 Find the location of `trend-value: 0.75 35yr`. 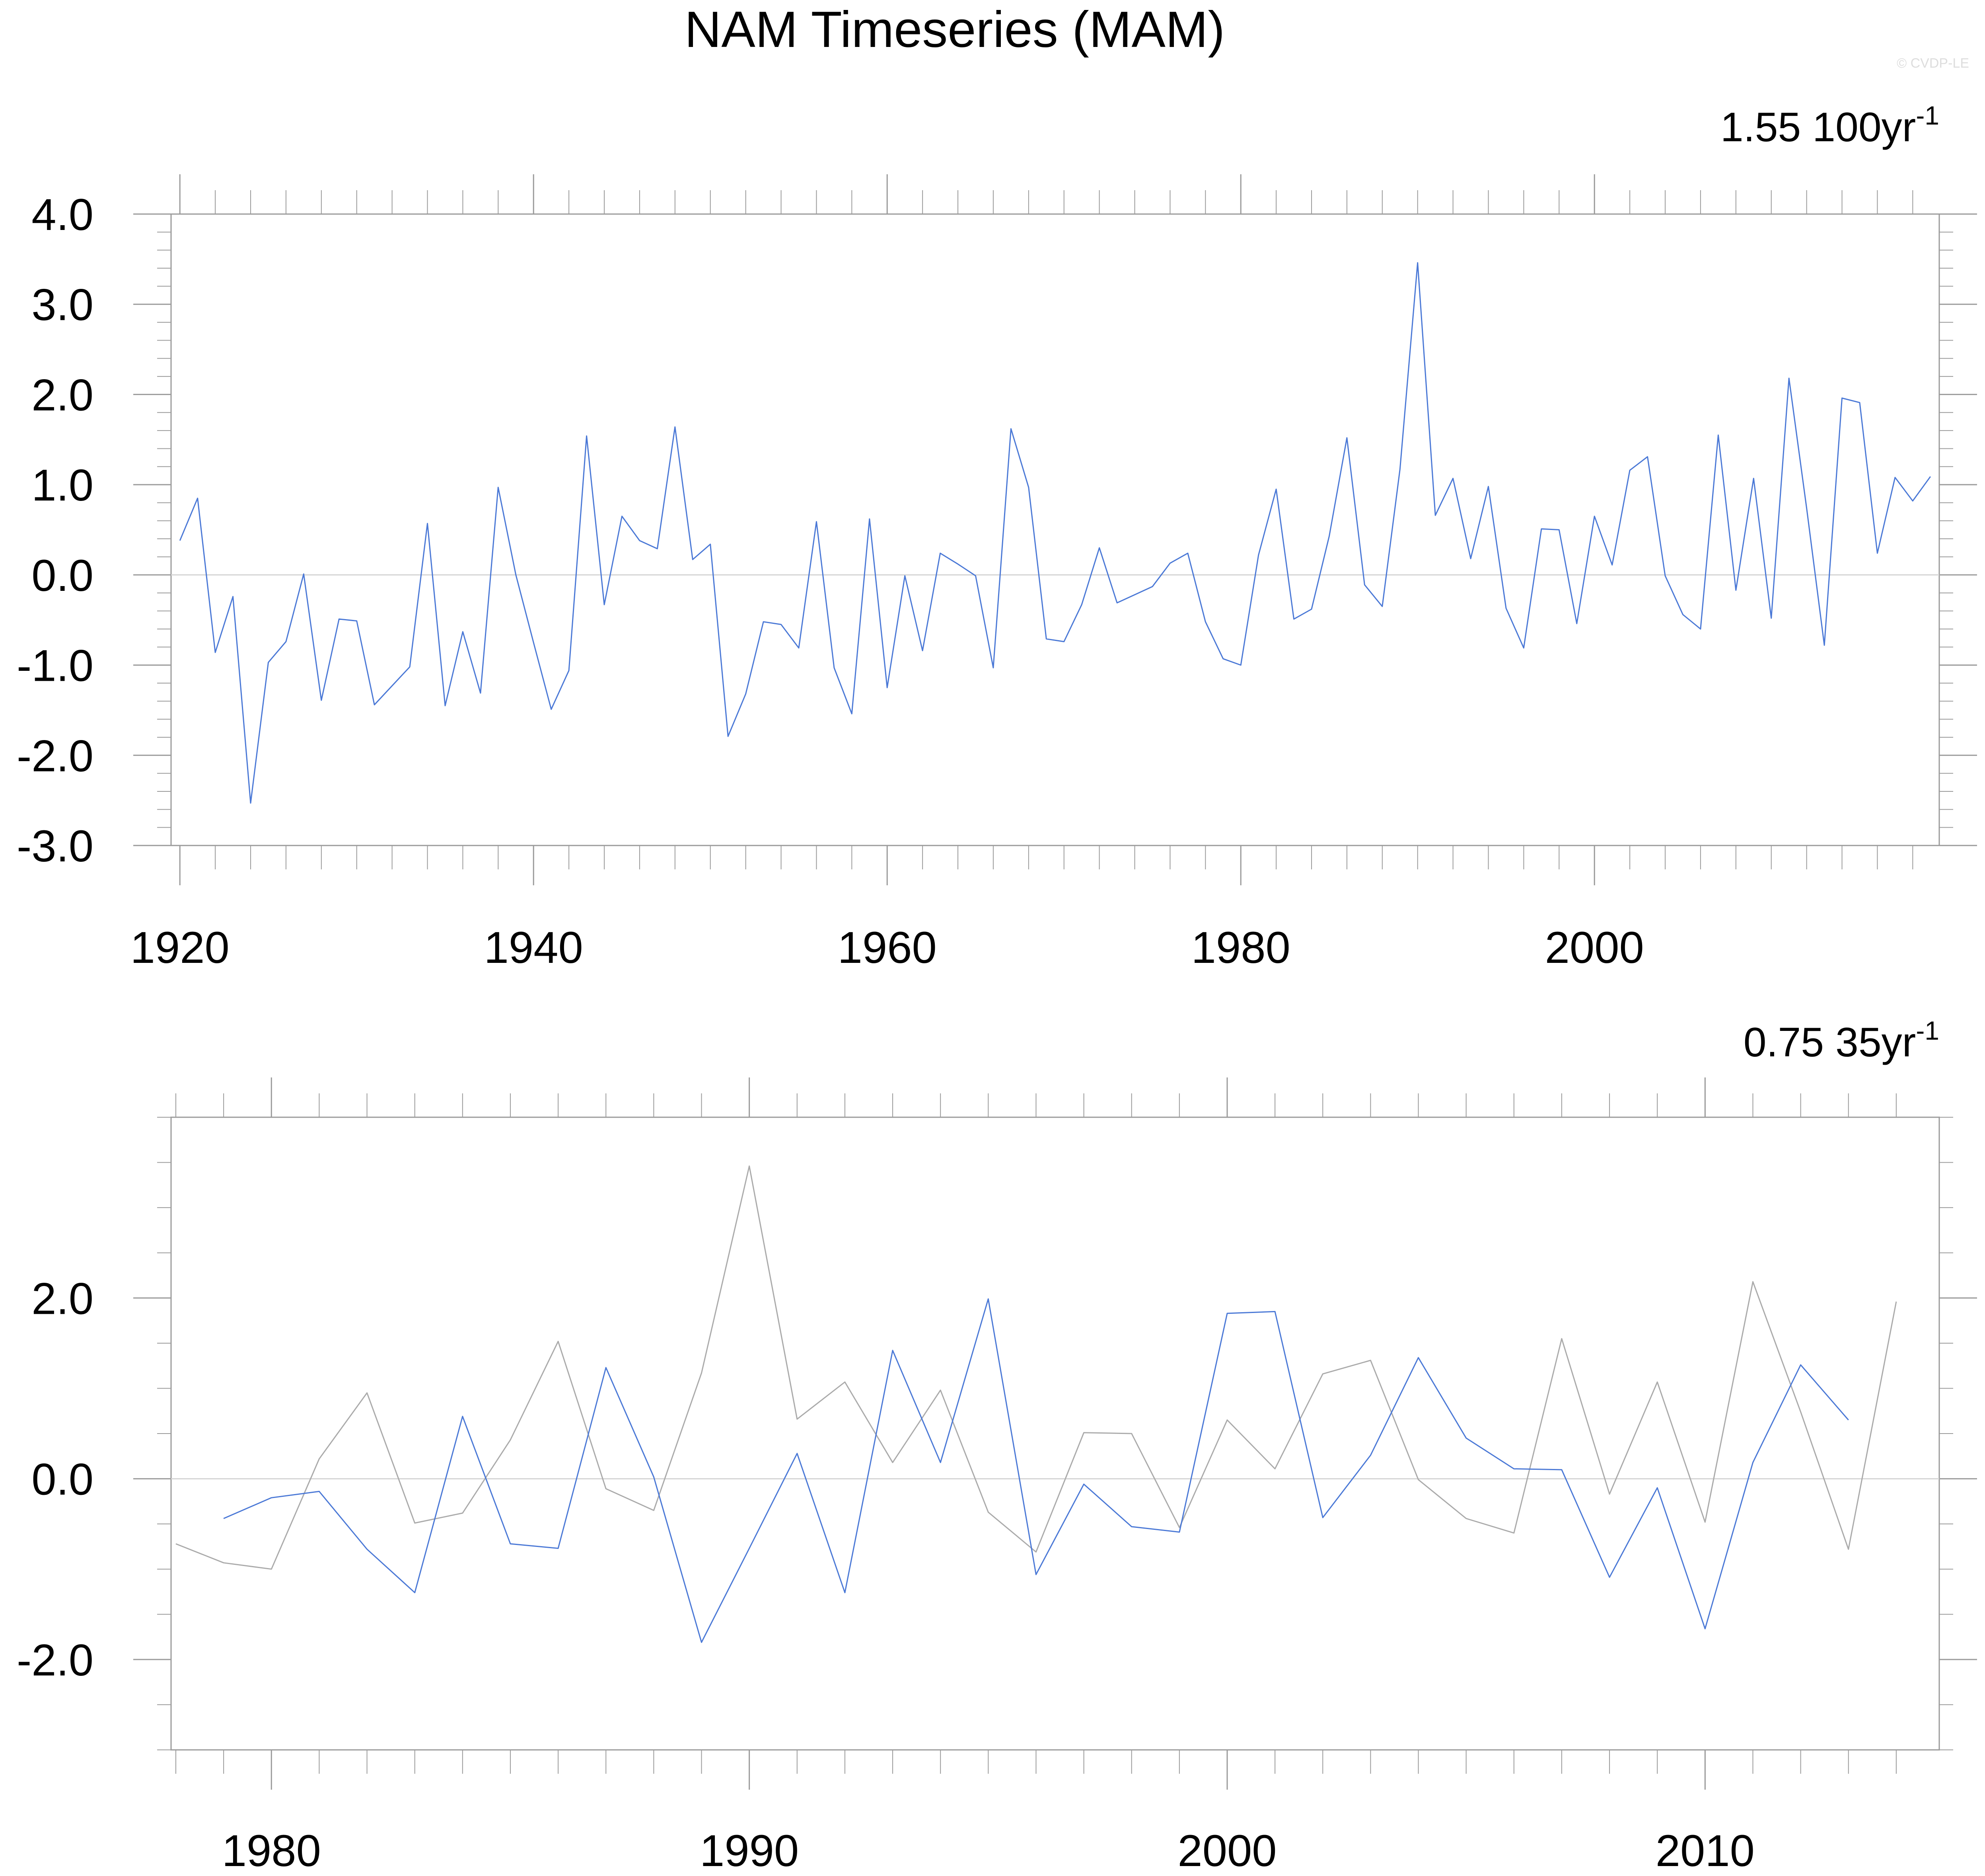

trend-value: 0.75 35yr is located at coordinates (1830, 1042).